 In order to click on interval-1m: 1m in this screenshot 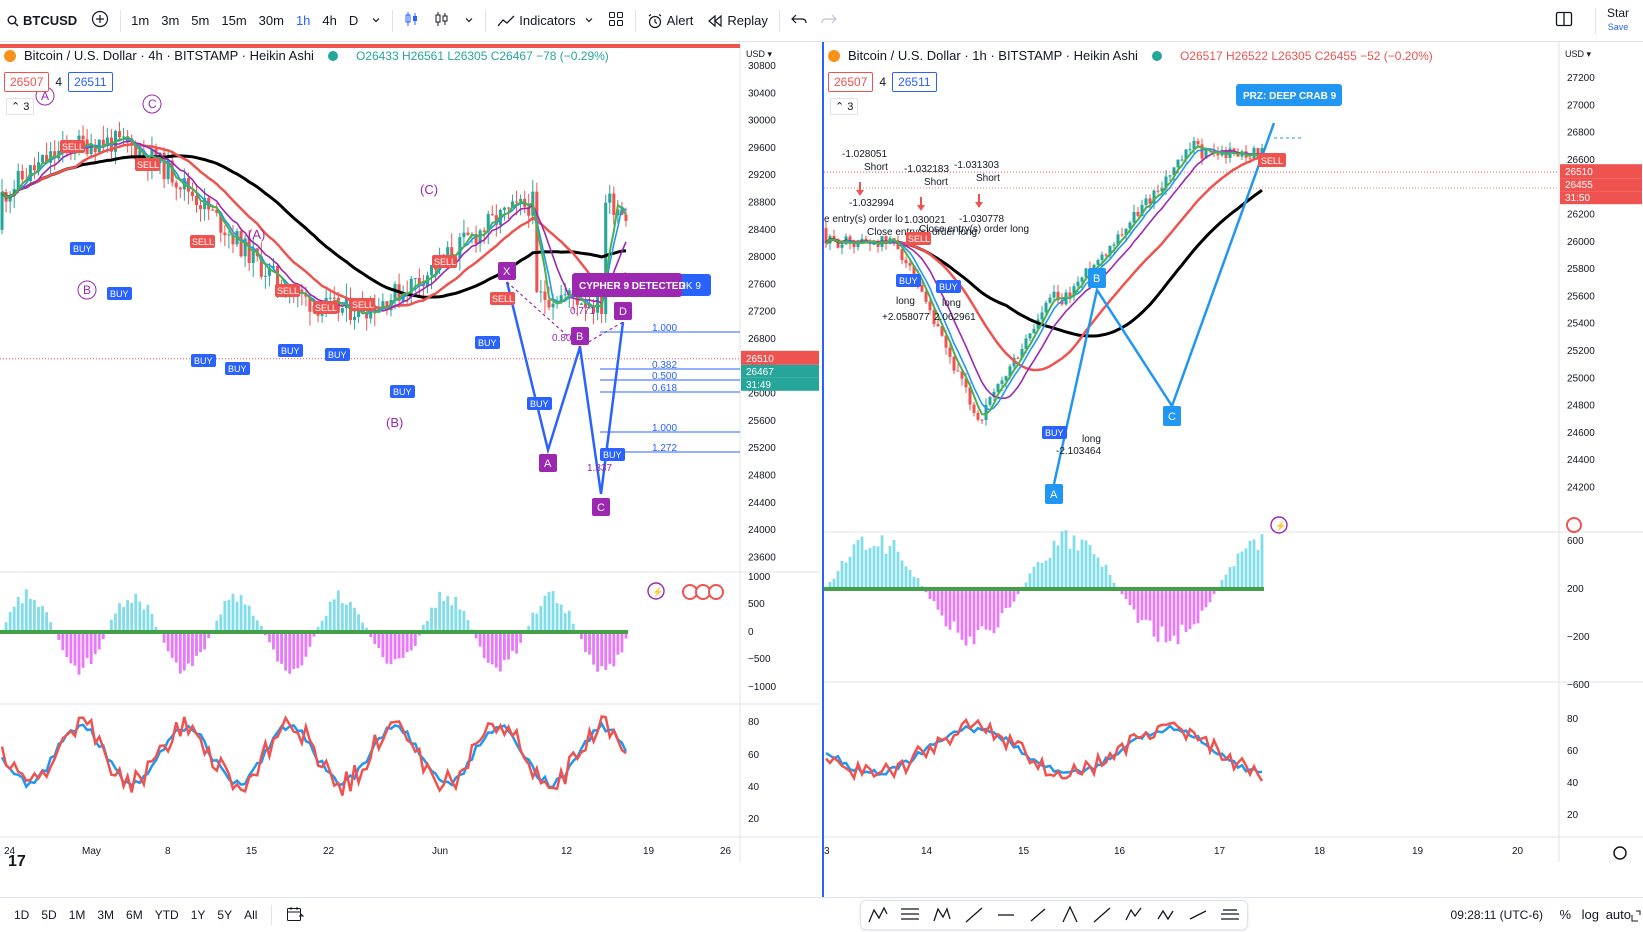, I will do `click(140, 20)`.